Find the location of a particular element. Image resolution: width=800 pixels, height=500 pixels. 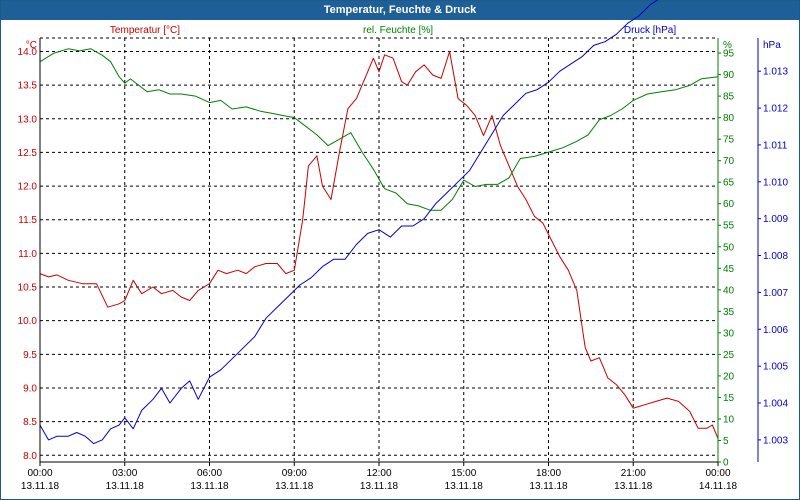

humidity-tick-label: 60 is located at coordinates (729, 204).